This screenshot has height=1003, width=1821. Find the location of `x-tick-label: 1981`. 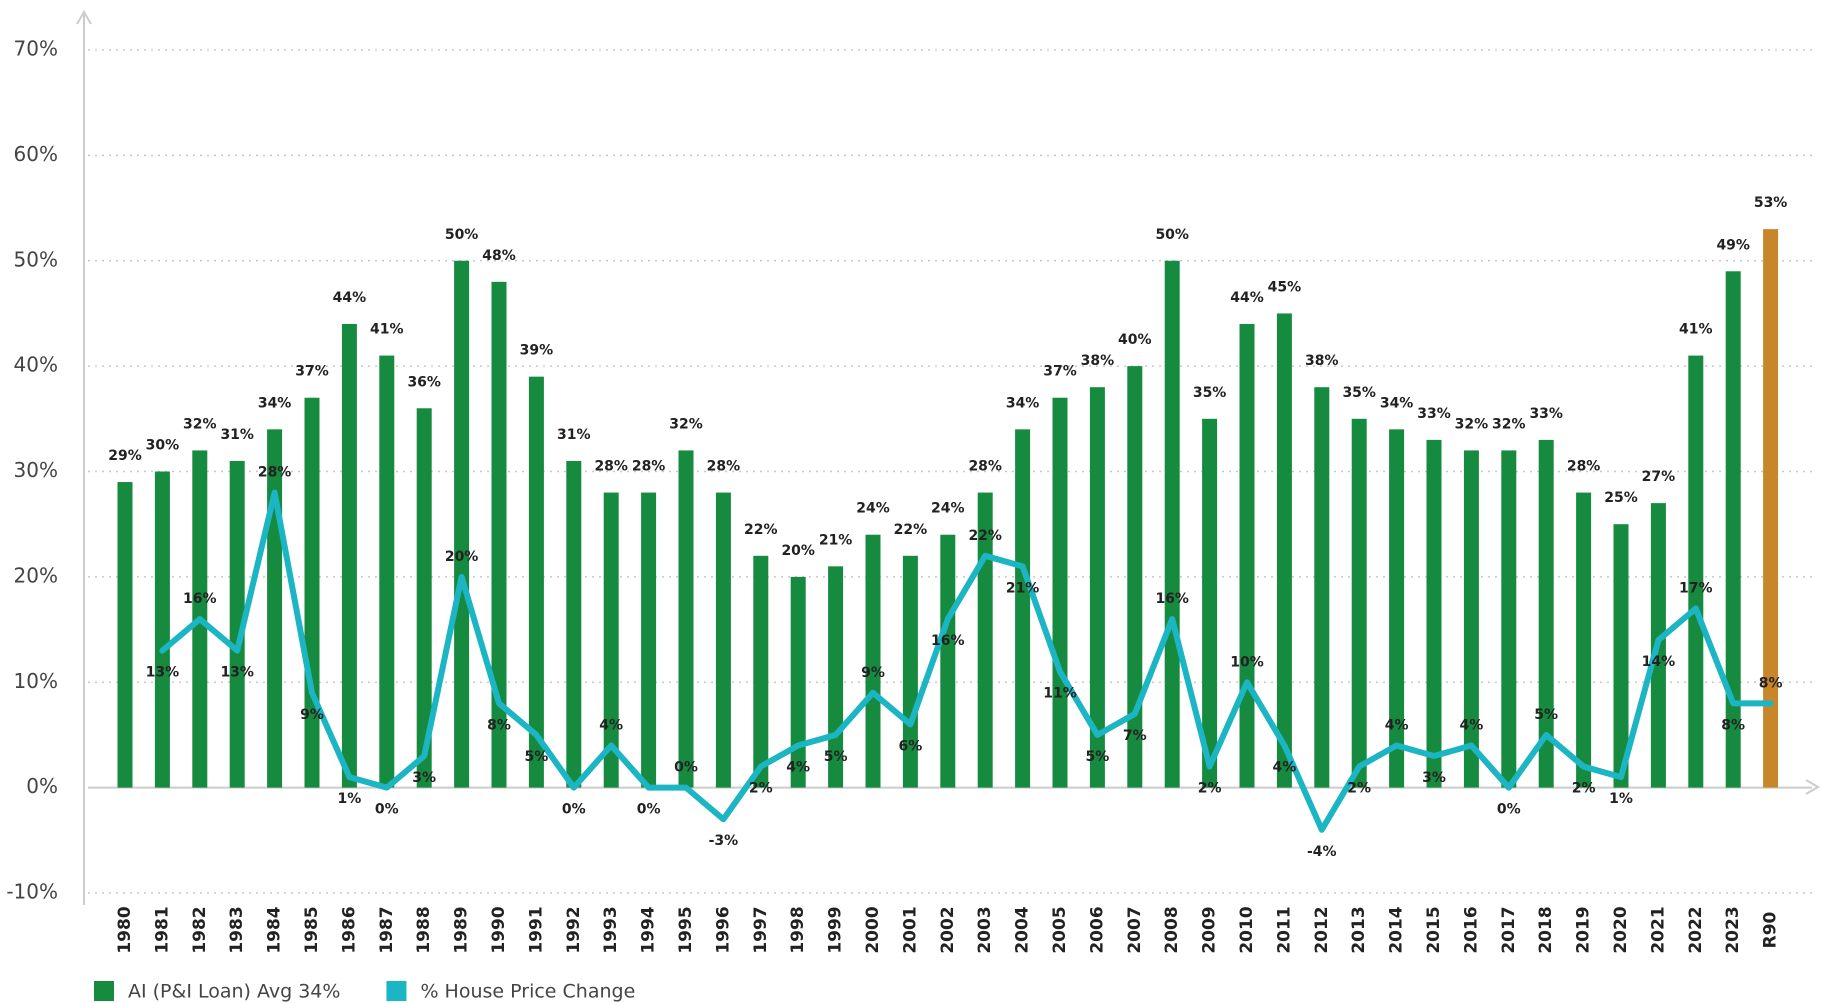

x-tick-label: 1981 is located at coordinates (162, 929).